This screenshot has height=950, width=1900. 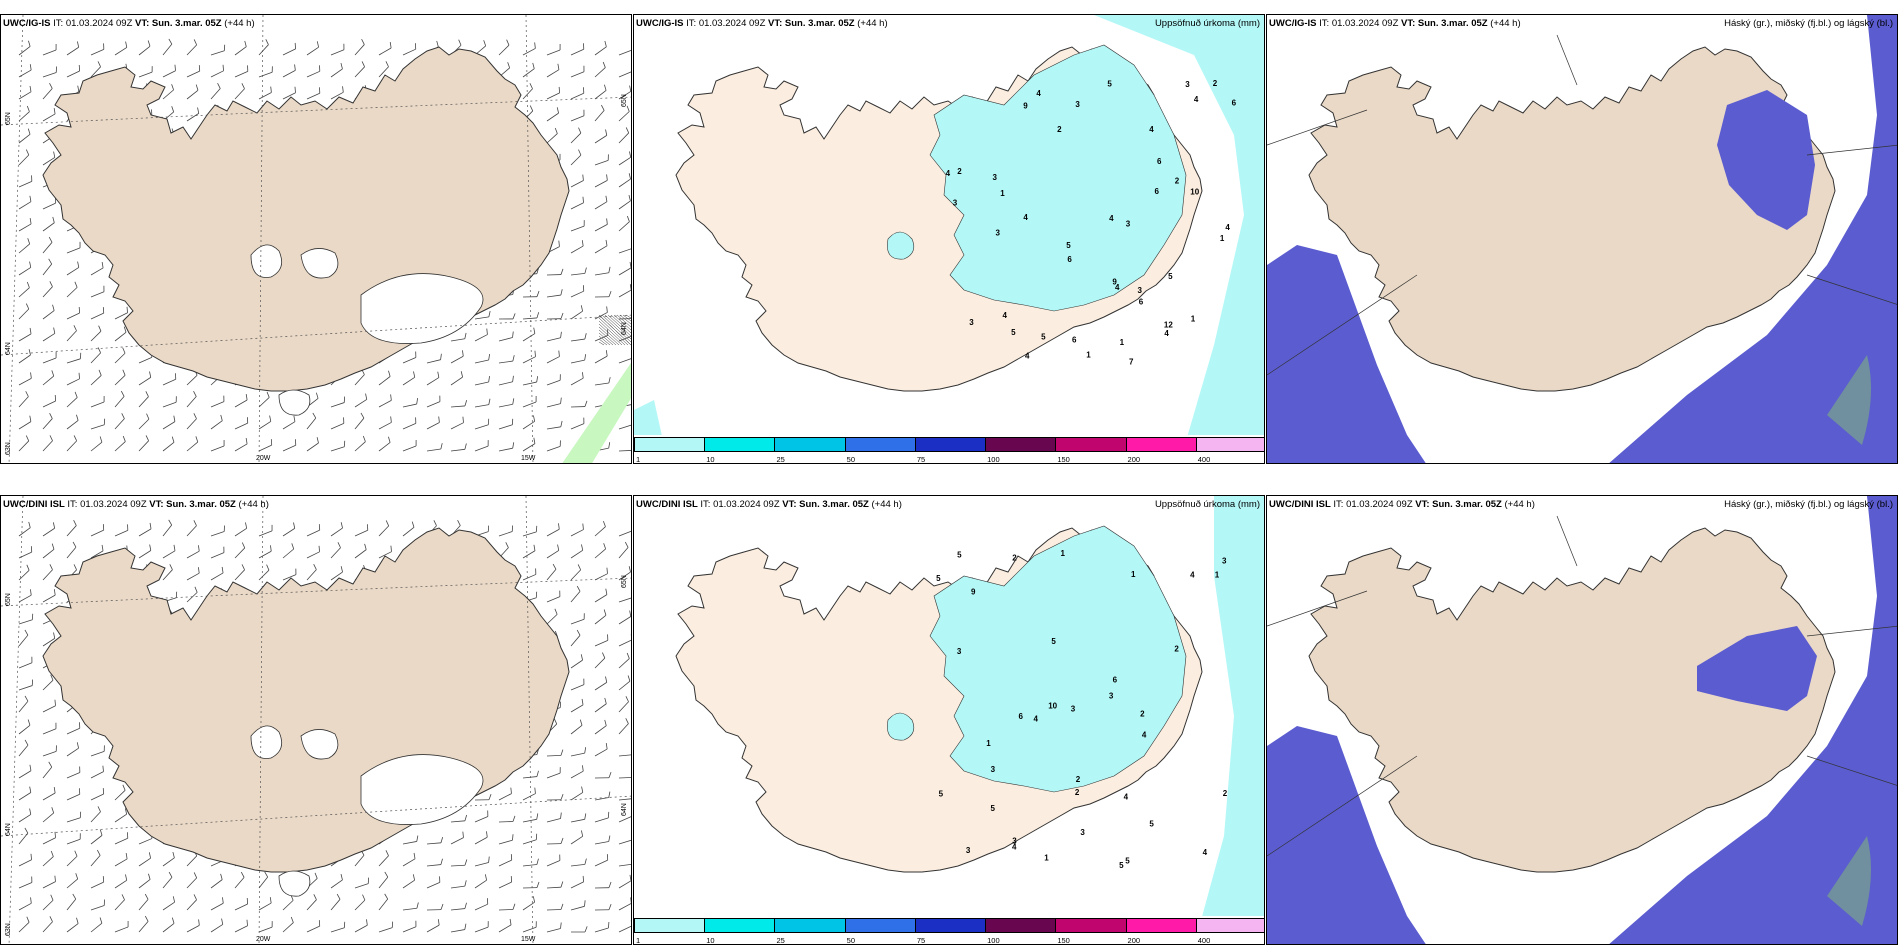 What do you see at coordinates (1757, 668) in the screenshot?
I see `low-cloud-land-area` at bounding box center [1757, 668].